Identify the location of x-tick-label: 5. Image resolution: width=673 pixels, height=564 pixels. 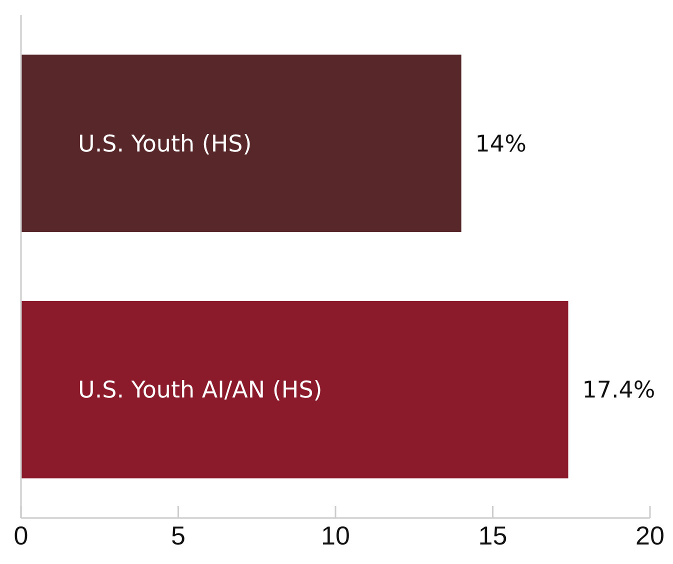
(178, 535).